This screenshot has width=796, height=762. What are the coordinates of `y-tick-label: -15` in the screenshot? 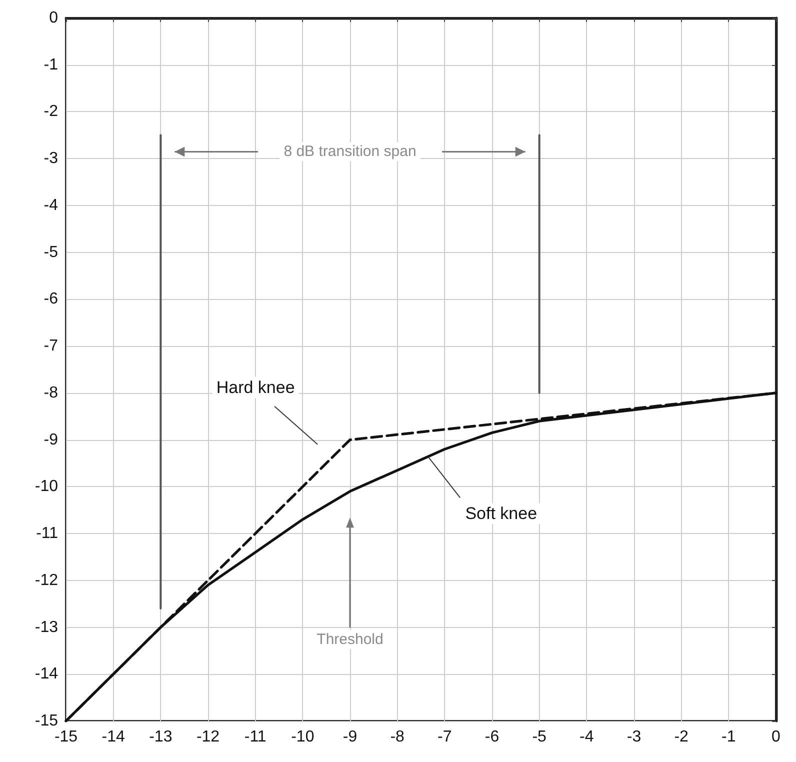 It's located at (46, 721).